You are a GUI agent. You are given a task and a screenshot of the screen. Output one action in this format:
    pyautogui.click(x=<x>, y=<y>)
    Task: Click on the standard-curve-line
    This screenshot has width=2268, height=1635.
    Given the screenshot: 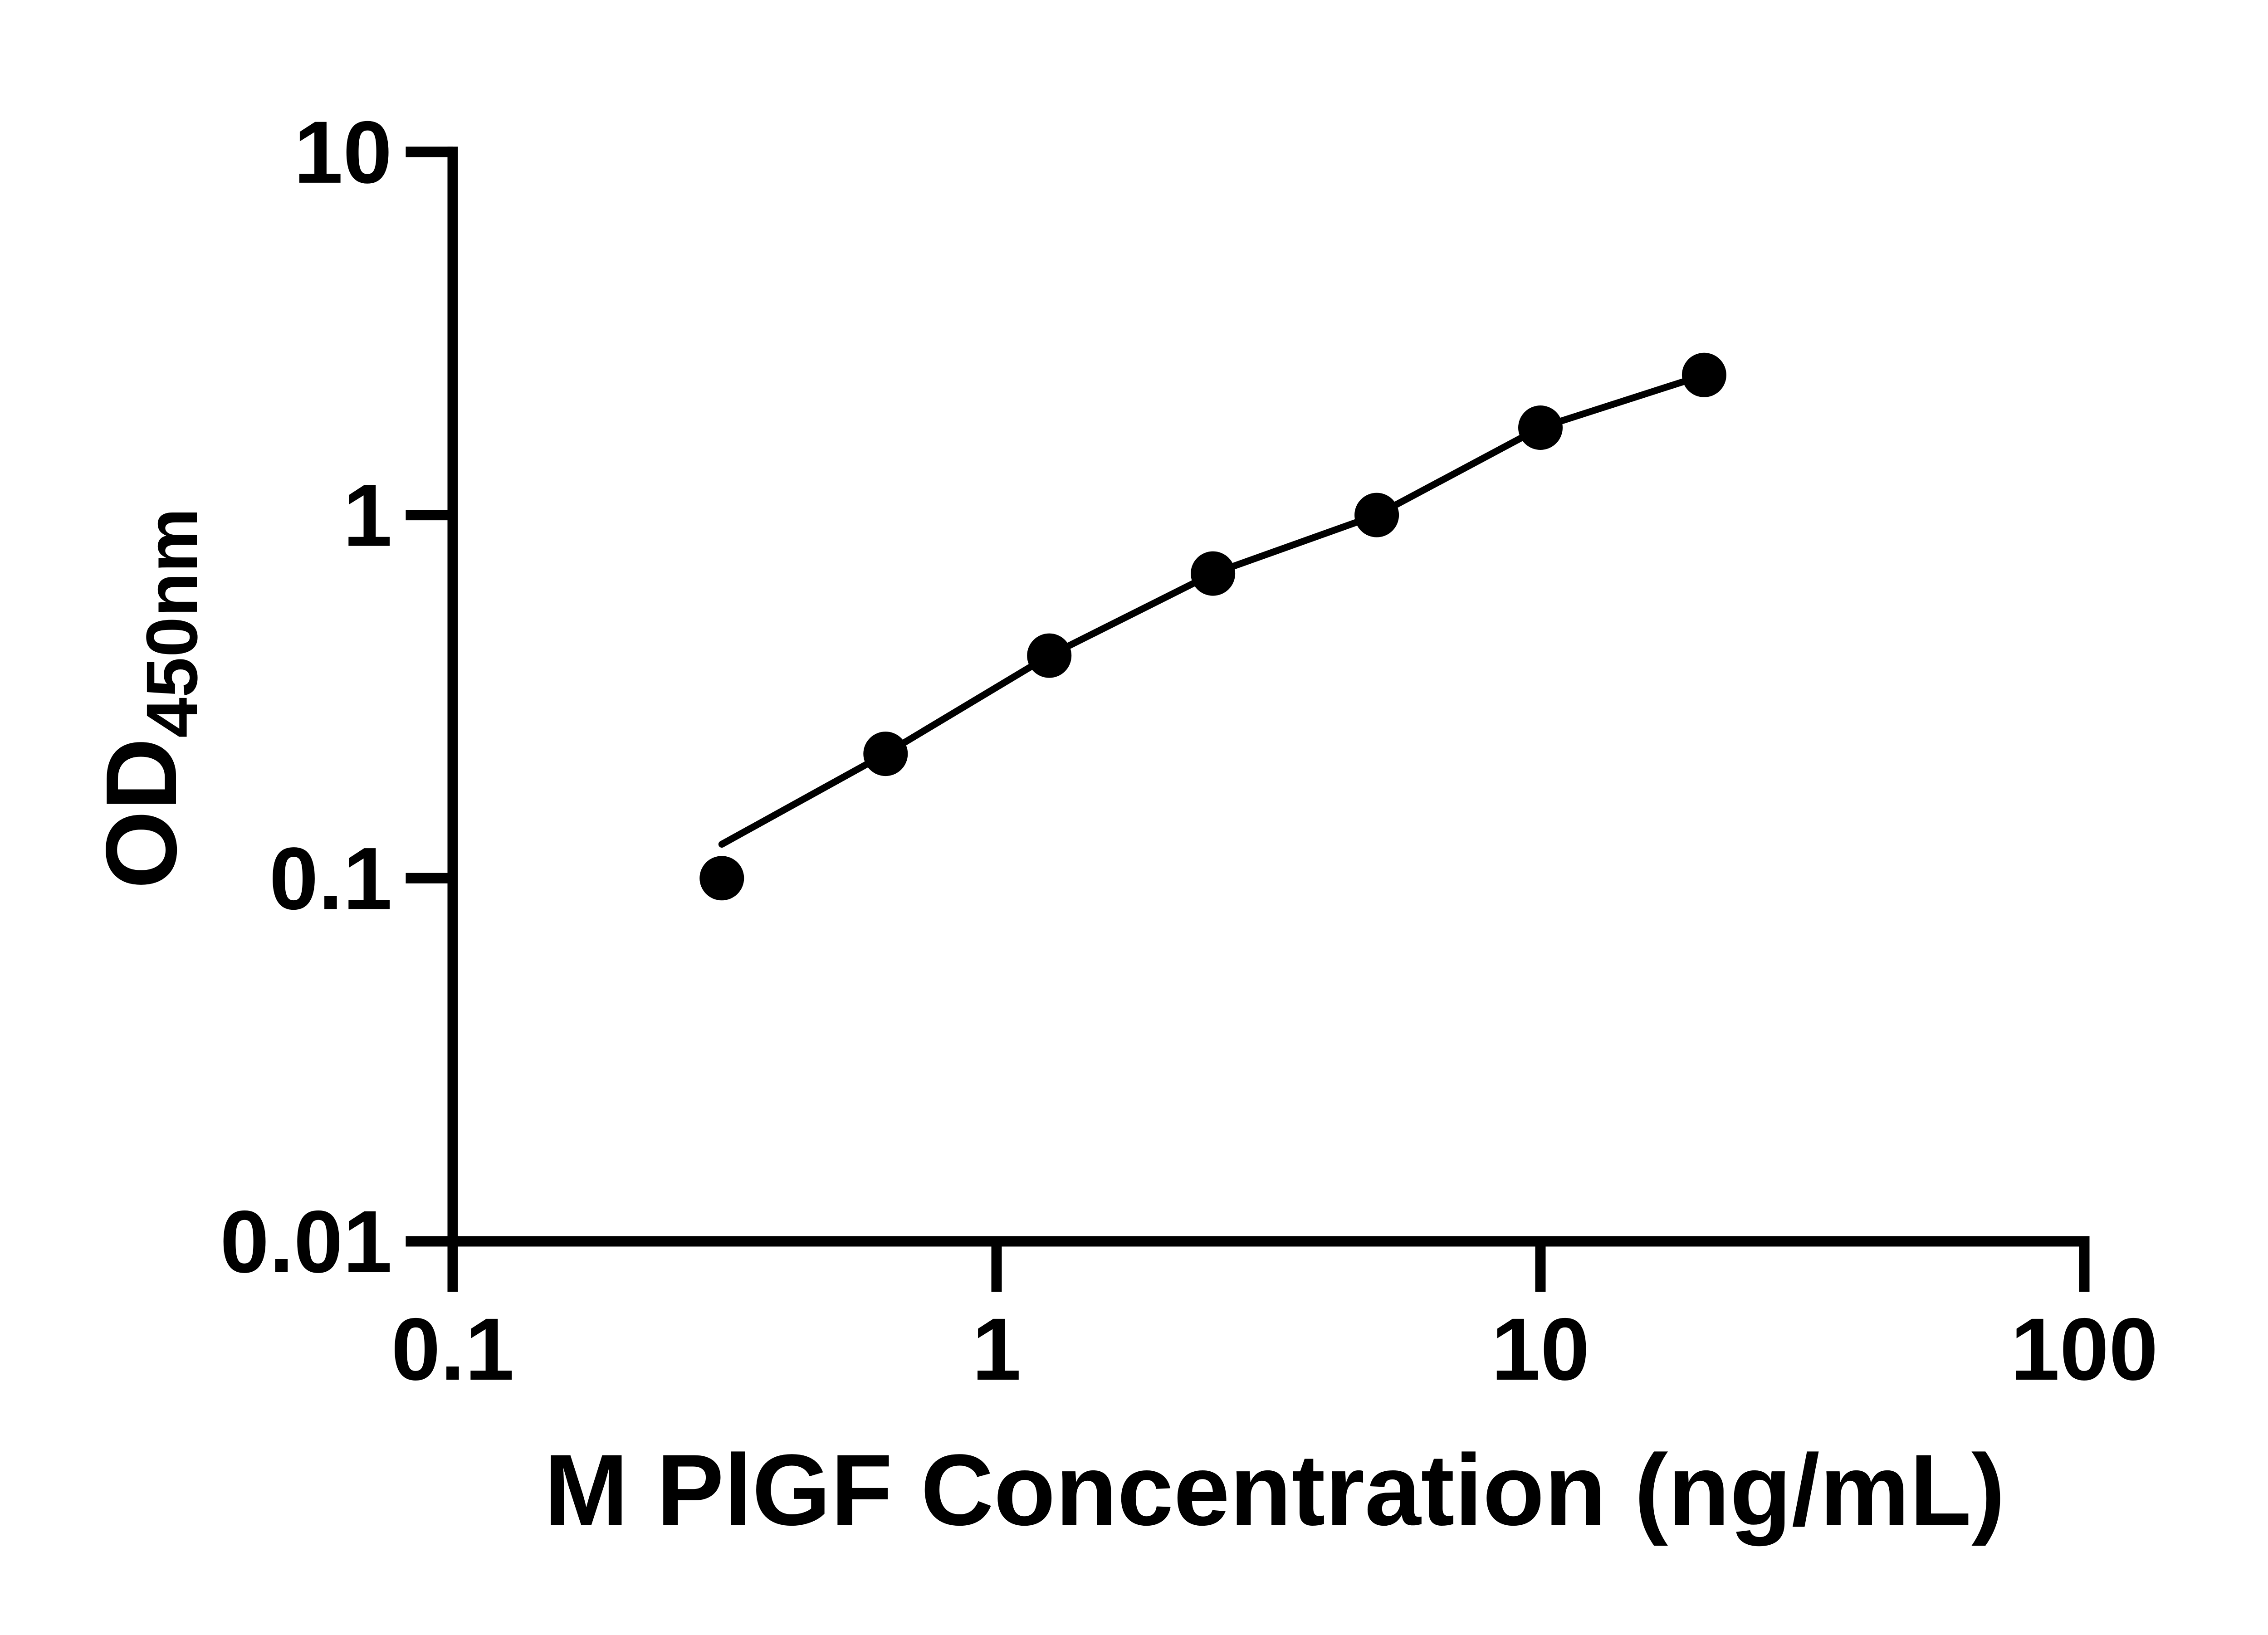 What is the action you would take?
    pyautogui.click(x=1213, y=610)
    